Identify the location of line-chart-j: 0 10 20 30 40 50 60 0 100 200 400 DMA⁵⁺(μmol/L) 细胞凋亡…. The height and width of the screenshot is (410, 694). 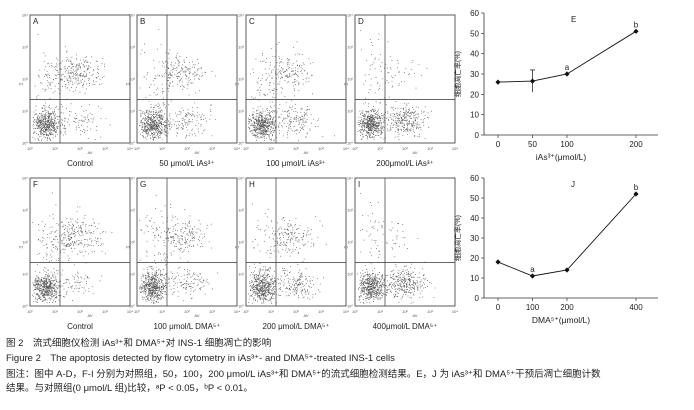
(555, 249).